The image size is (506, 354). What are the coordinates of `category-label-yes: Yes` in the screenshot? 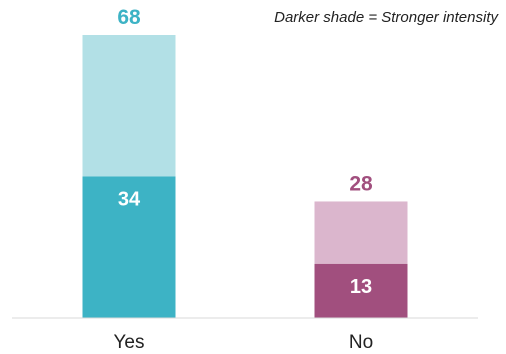 It's located at (129, 342).